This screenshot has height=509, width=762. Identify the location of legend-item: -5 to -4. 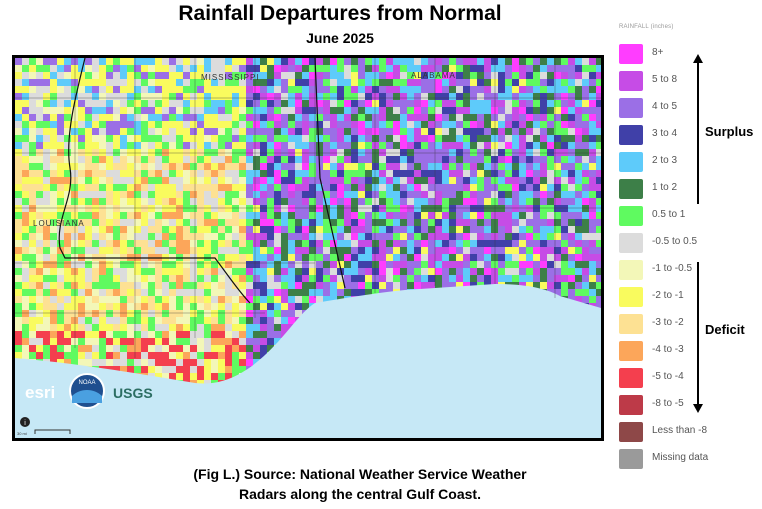
(667, 378).